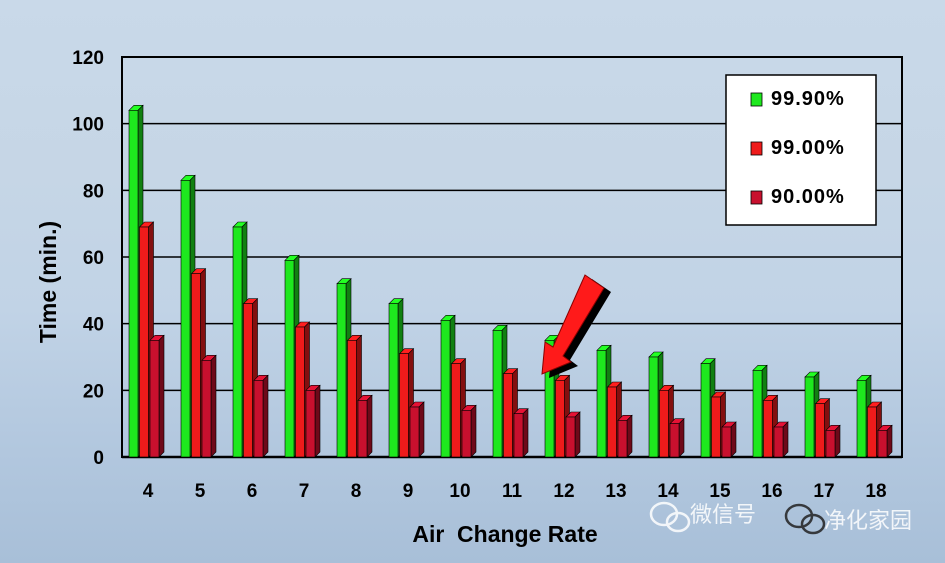 This screenshot has height=563, width=945. What do you see at coordinates (408, 491) in the screenshot?
I see `x-tick-label: 9` at bounding box center [408, 491].